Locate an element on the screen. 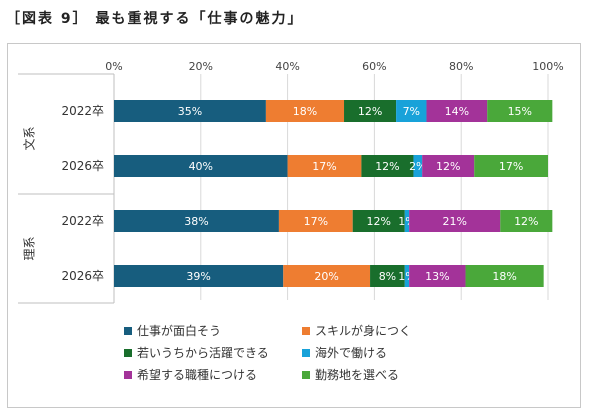 This screenshot has height=416, width=590. data-label: 8% is located at coordinates (387, 276).